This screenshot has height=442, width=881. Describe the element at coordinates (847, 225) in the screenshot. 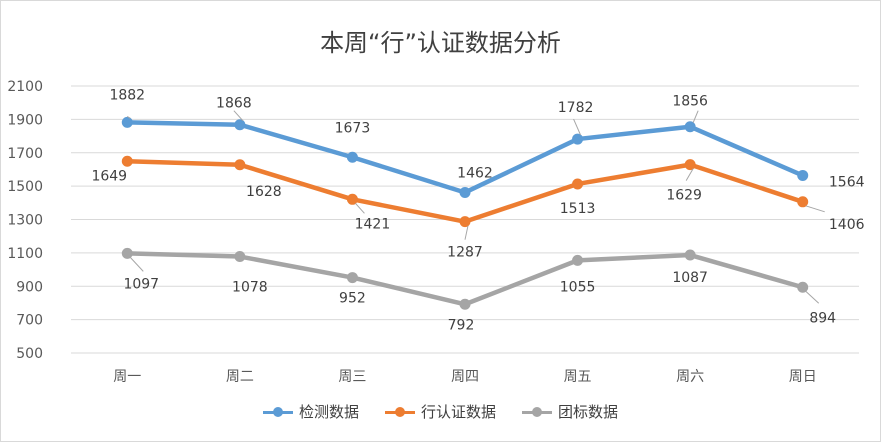

I see `data-label: 1406` at that location.